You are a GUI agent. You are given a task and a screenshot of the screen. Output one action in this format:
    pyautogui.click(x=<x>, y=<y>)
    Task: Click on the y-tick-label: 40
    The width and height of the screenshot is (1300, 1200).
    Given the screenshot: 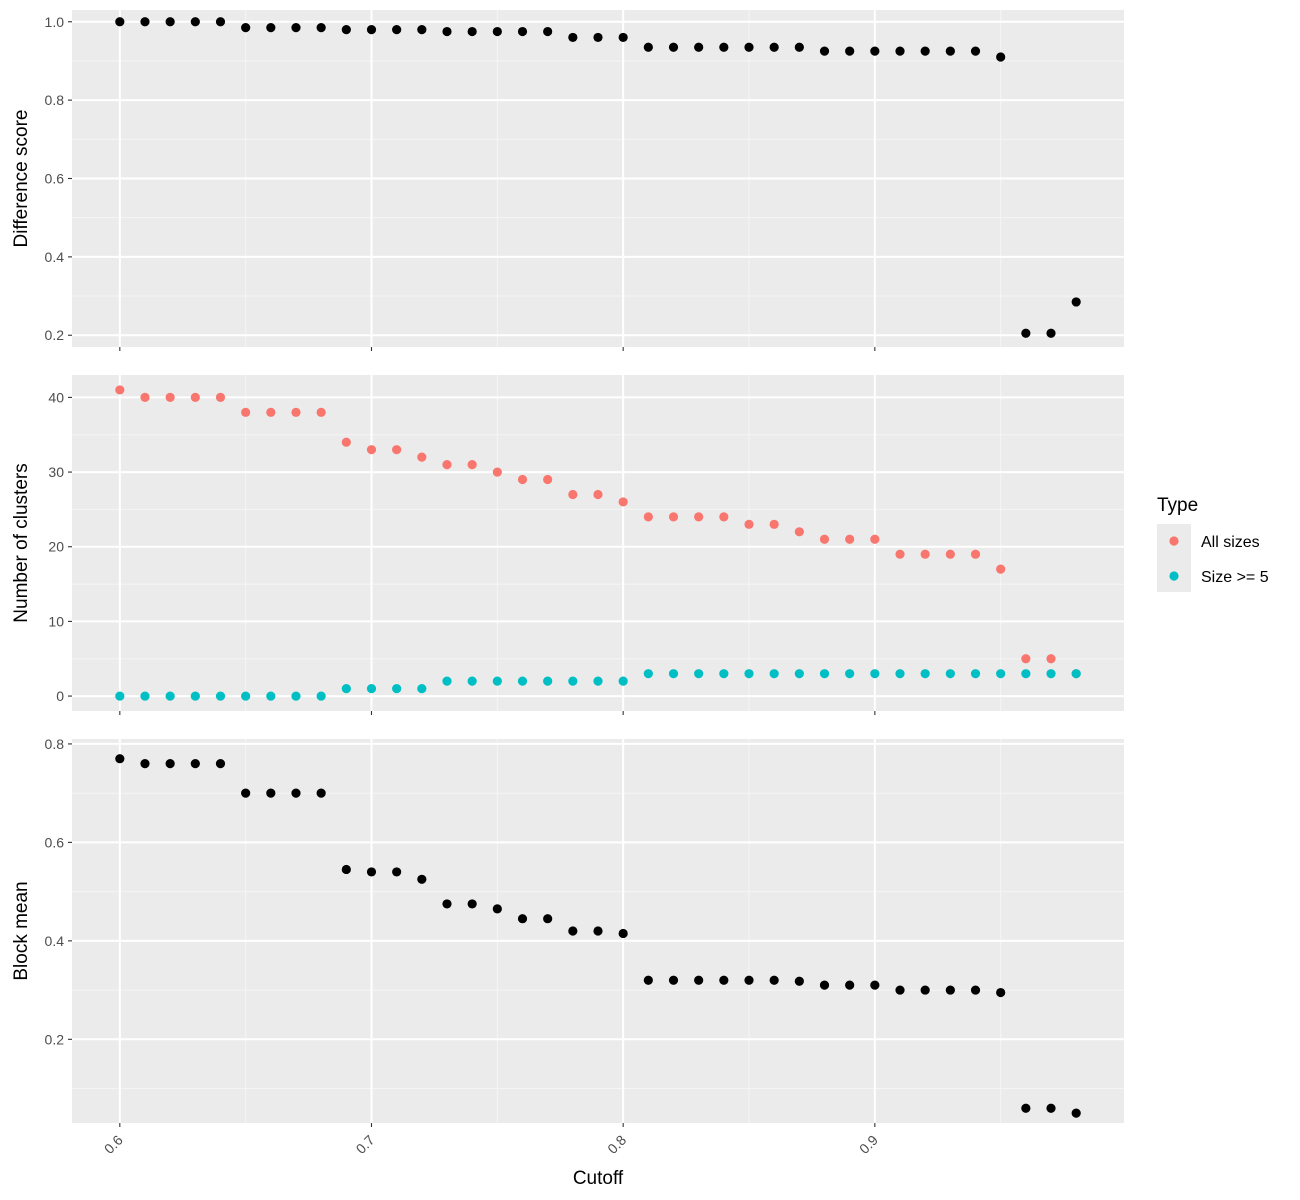 What is the action you would take?
    pyautogui.click(x=56, y=397)
    